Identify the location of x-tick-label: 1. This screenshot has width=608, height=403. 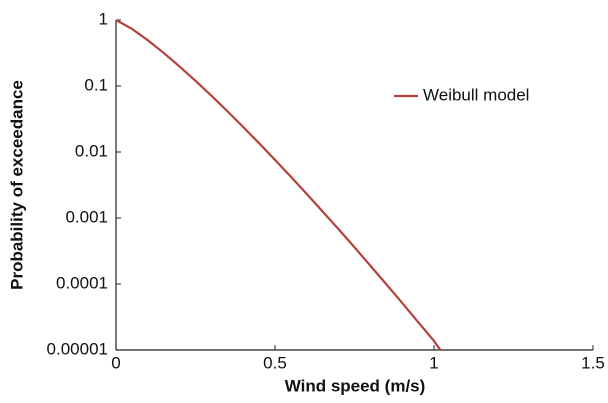
(433, 362).